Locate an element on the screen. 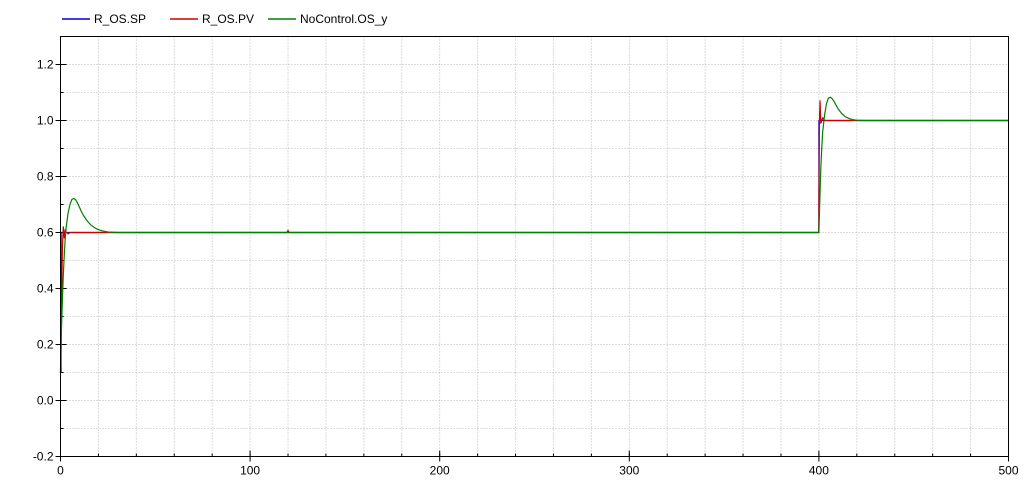 The width and height of the screenshot is (1034, 481). y-tick-label: -0.2 is located at coordinates (43, 457).